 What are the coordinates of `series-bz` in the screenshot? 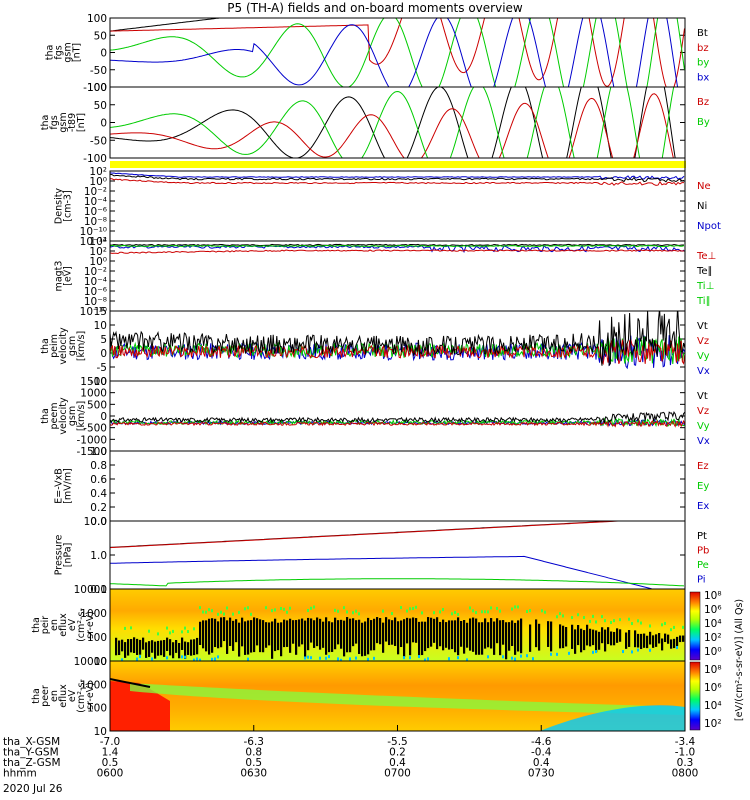 It's located at (397, 52).